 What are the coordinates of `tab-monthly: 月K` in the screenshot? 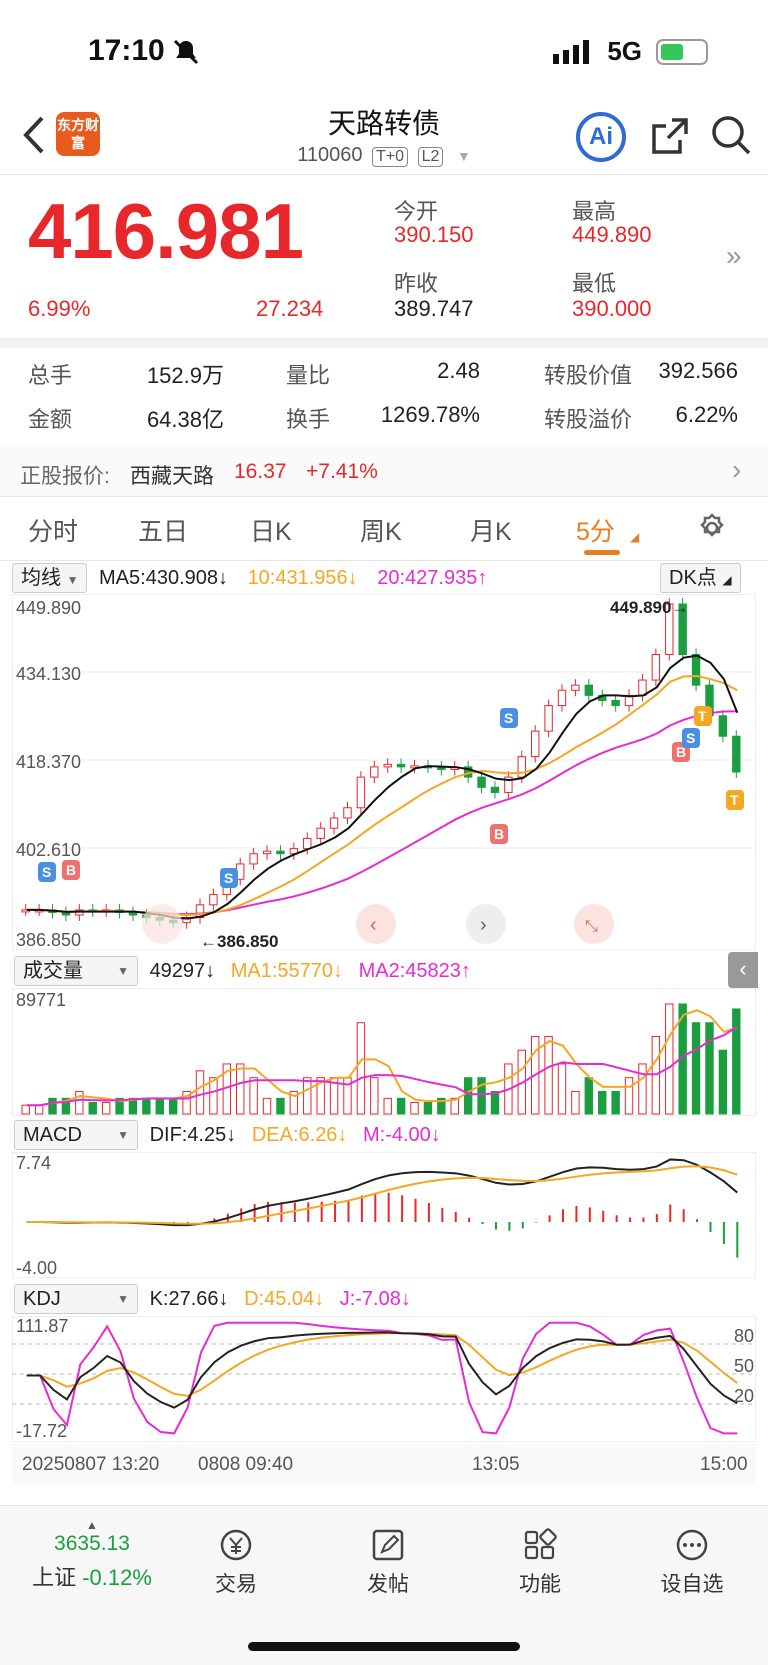 It's located at (491, 532).